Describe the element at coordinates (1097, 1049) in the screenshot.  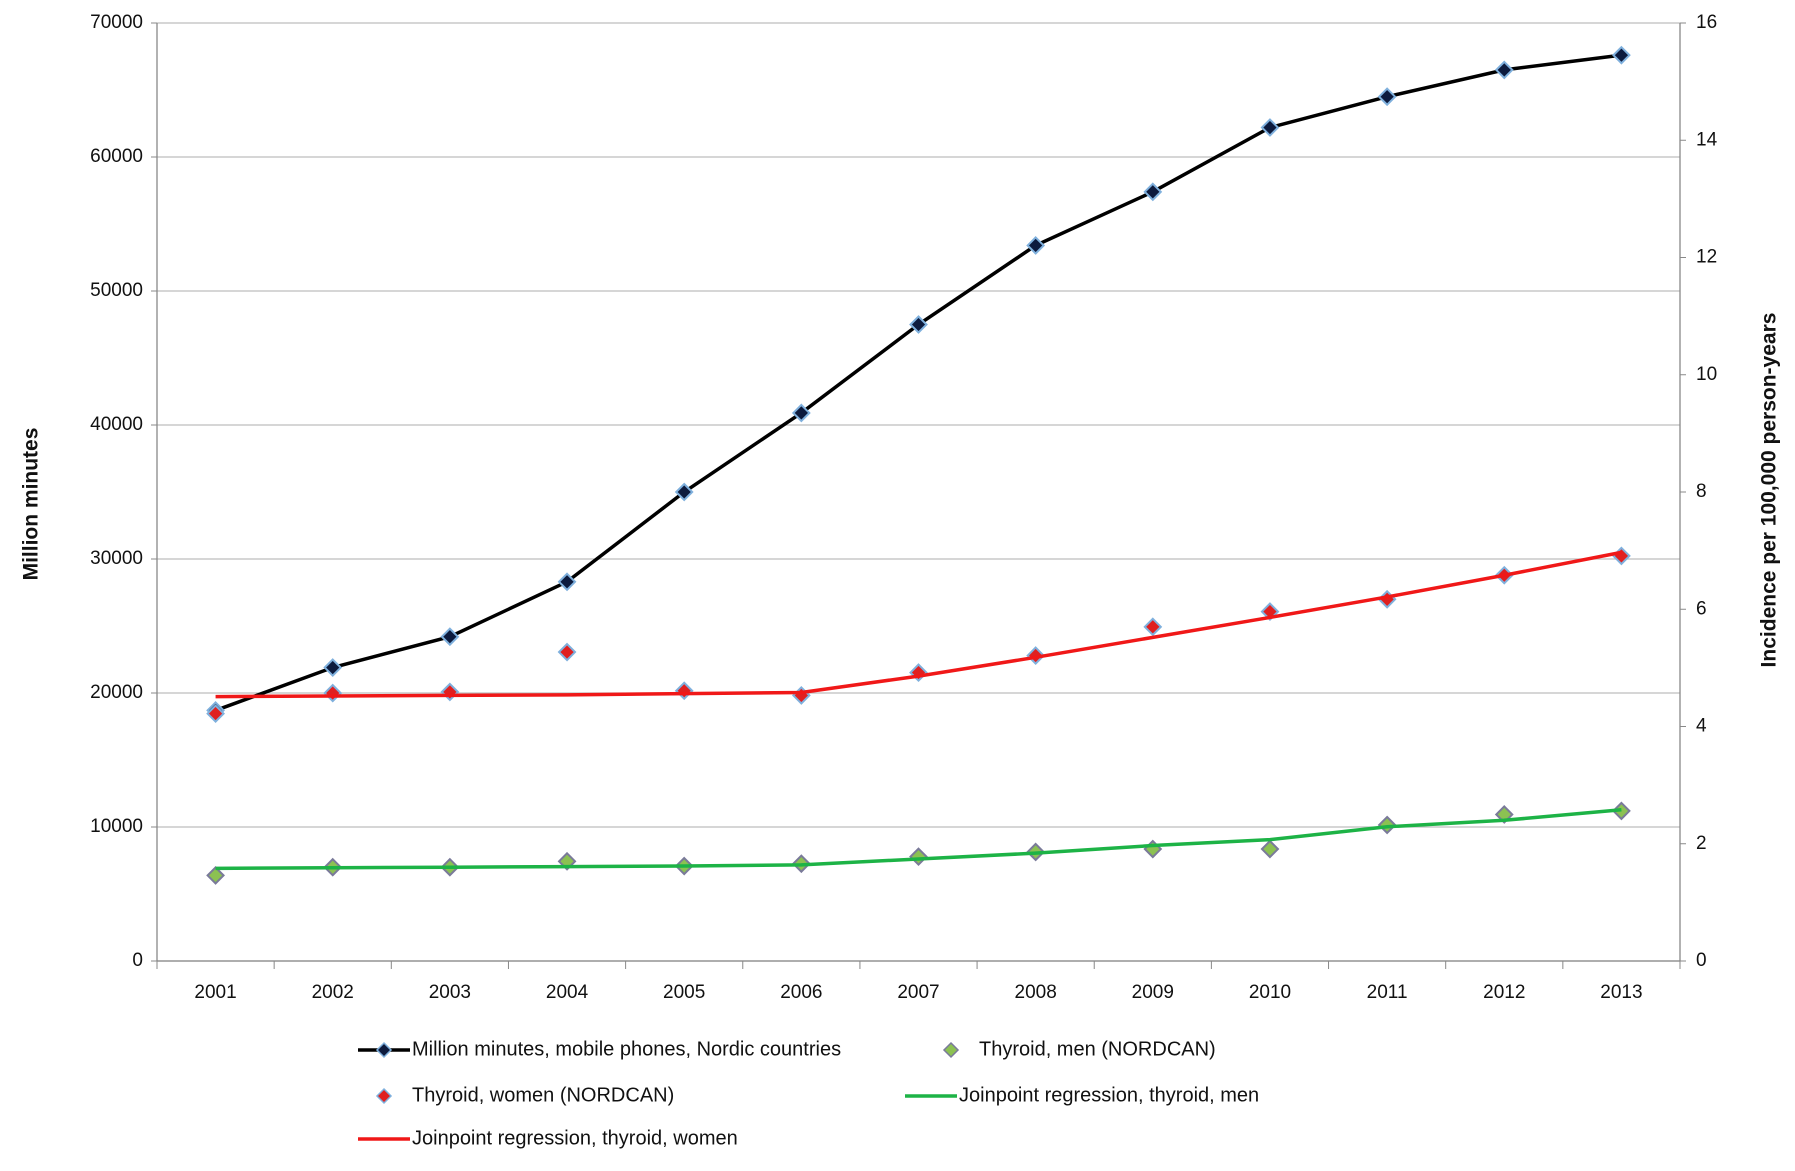
I see `legend-label: Thyroid, men (NORDCAN)` at that location.